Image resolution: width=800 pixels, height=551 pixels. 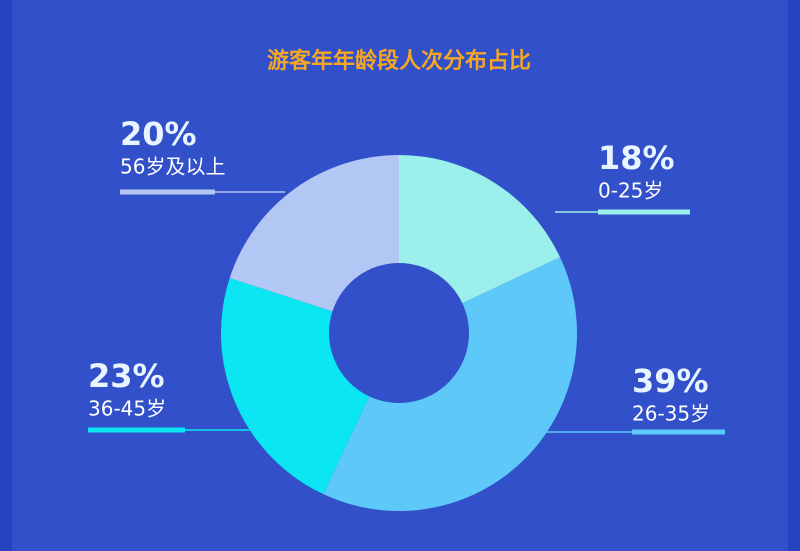 What do you see at coordinates (630, 191) in the screenshot?
I see `category-label: 0-25岁` at bounding box center [630, 191].